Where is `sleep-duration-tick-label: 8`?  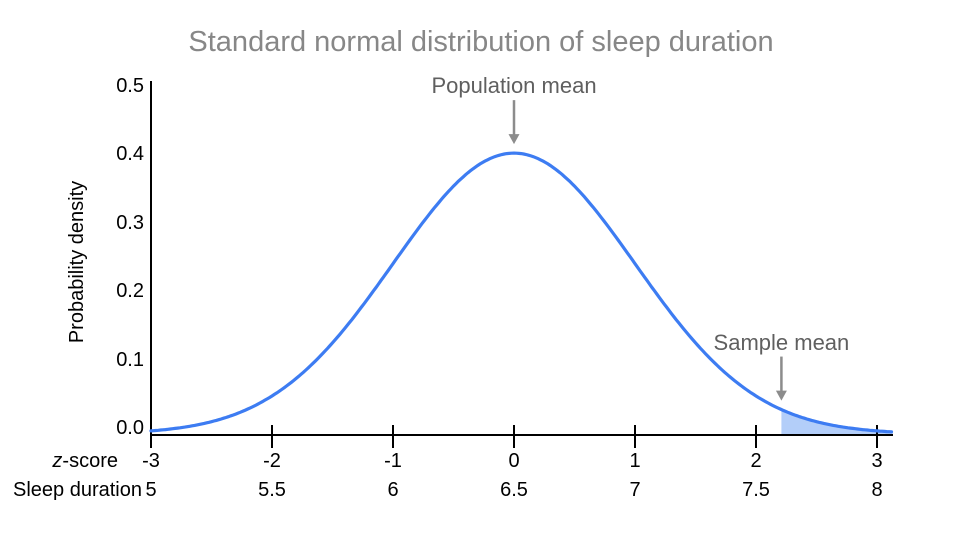 sleep-duration-tick-label: 8 is located at coordinates (877, 490).